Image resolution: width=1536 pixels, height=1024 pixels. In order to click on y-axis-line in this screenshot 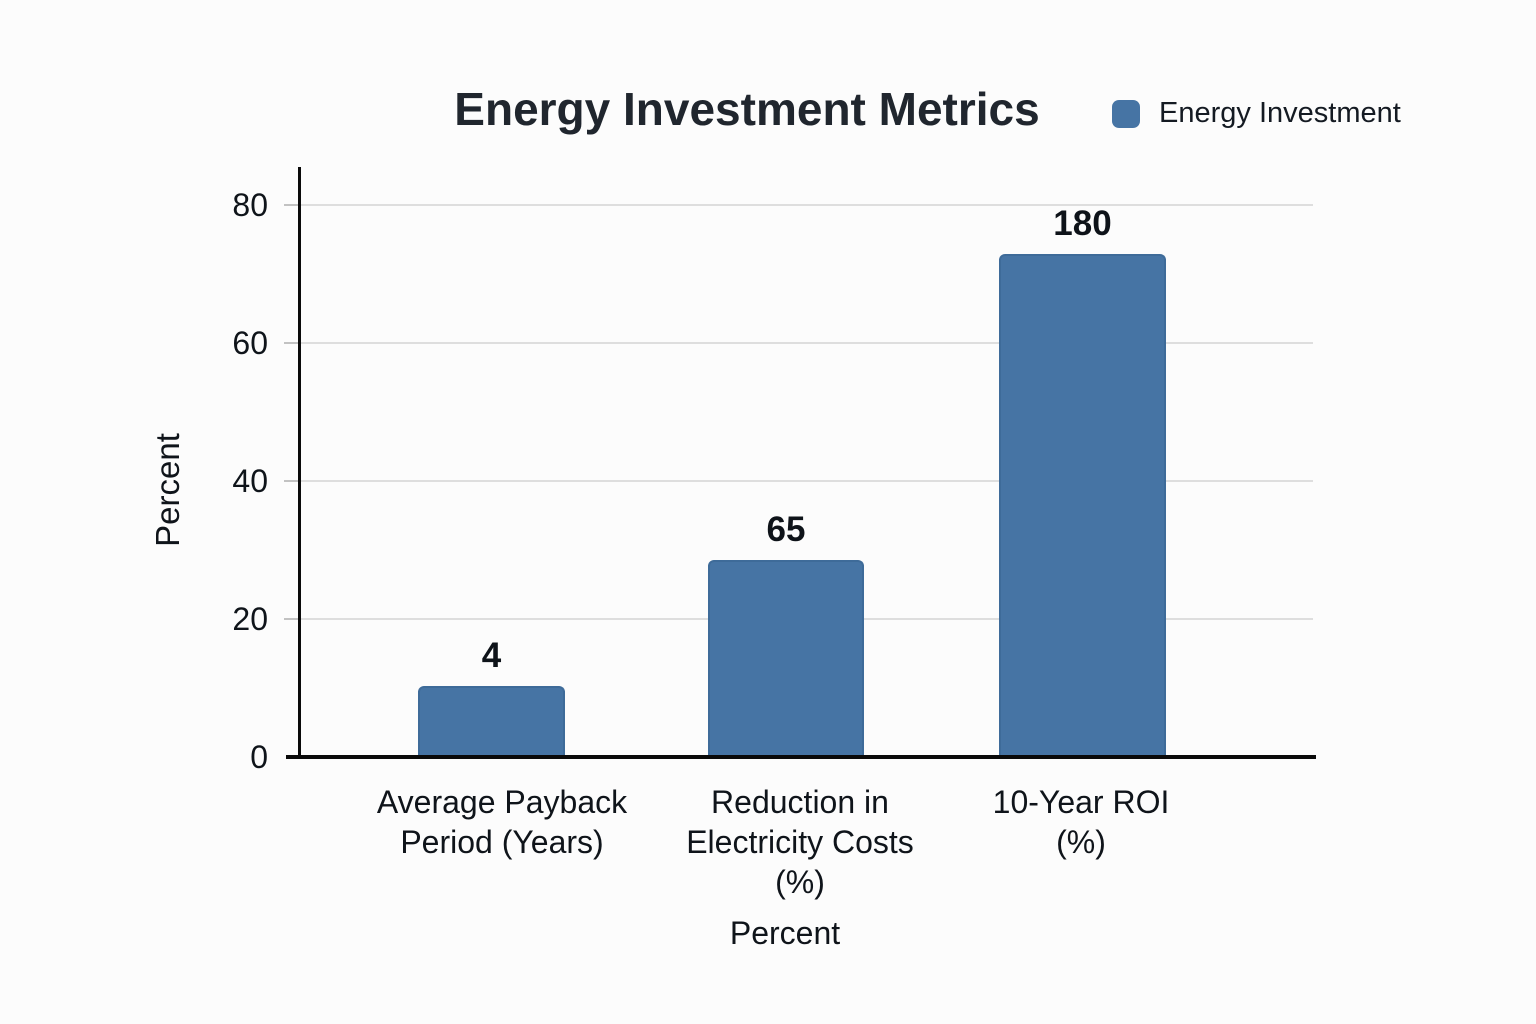, I will do `click(299, 463)`.